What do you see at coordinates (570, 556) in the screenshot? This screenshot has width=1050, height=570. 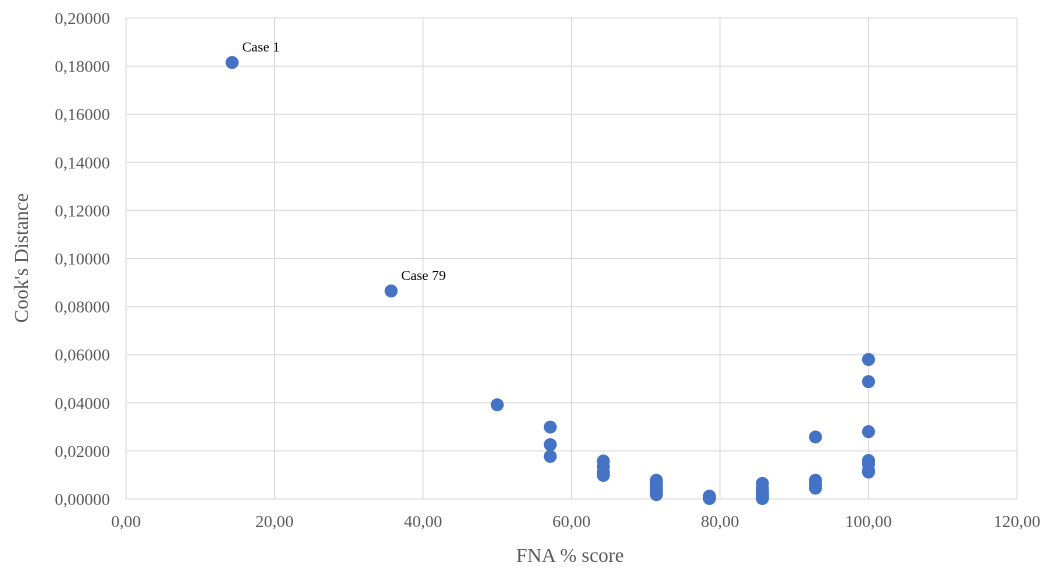 I see `x-axis-title: FNA % score` at bounding box center [570, 556].